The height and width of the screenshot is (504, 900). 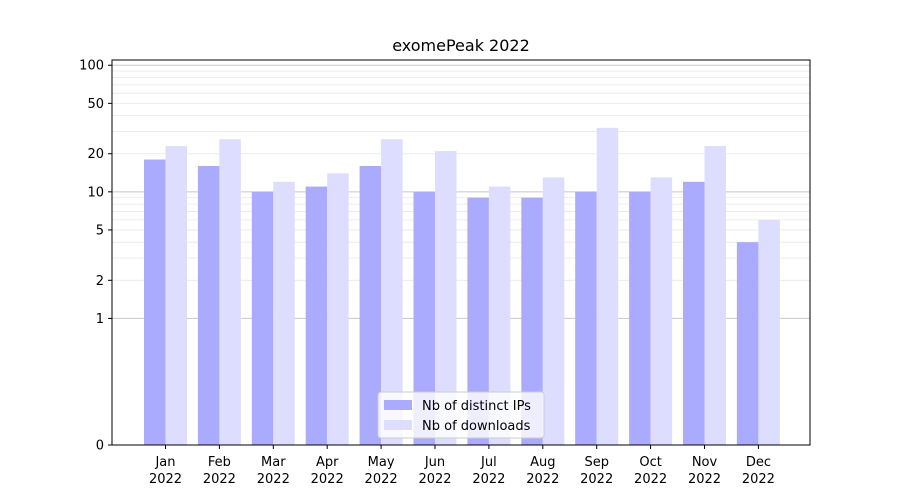 What do you see at coordinates (95, 256) in the screenshot?
I see `y-axis: 0 1 2 5 10 20 50 100` at bounding box center [95, 256].